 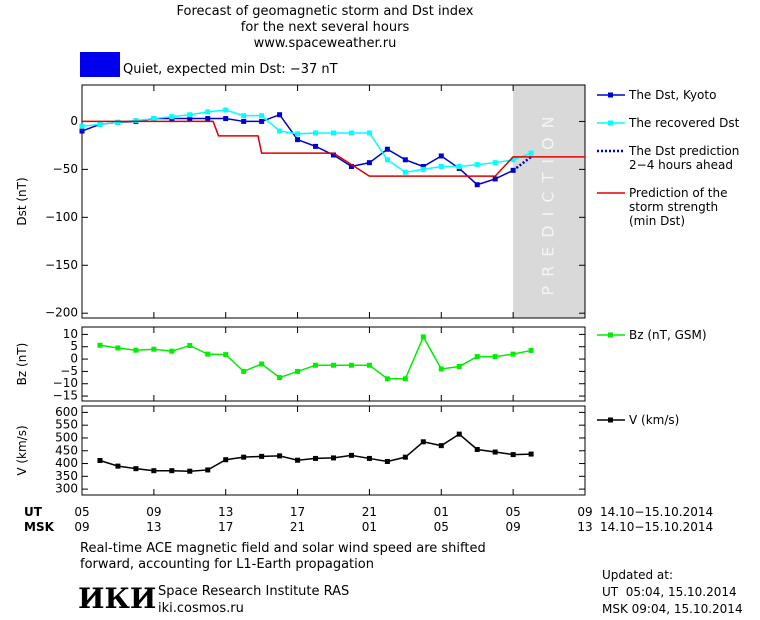 I want to click on y-axis-label: V (km/s), so click(x=22, y=450).